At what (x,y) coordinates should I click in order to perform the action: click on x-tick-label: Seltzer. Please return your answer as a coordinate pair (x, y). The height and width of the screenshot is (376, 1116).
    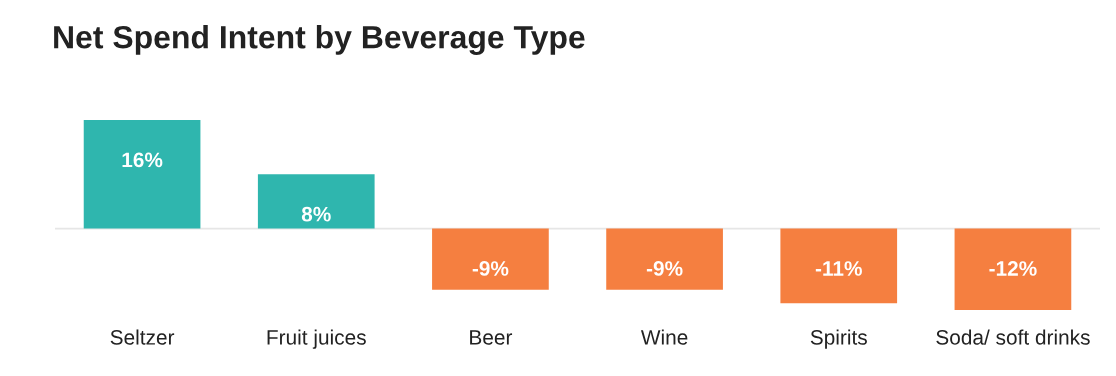
    Looking at the image, I should click on (142, 337).